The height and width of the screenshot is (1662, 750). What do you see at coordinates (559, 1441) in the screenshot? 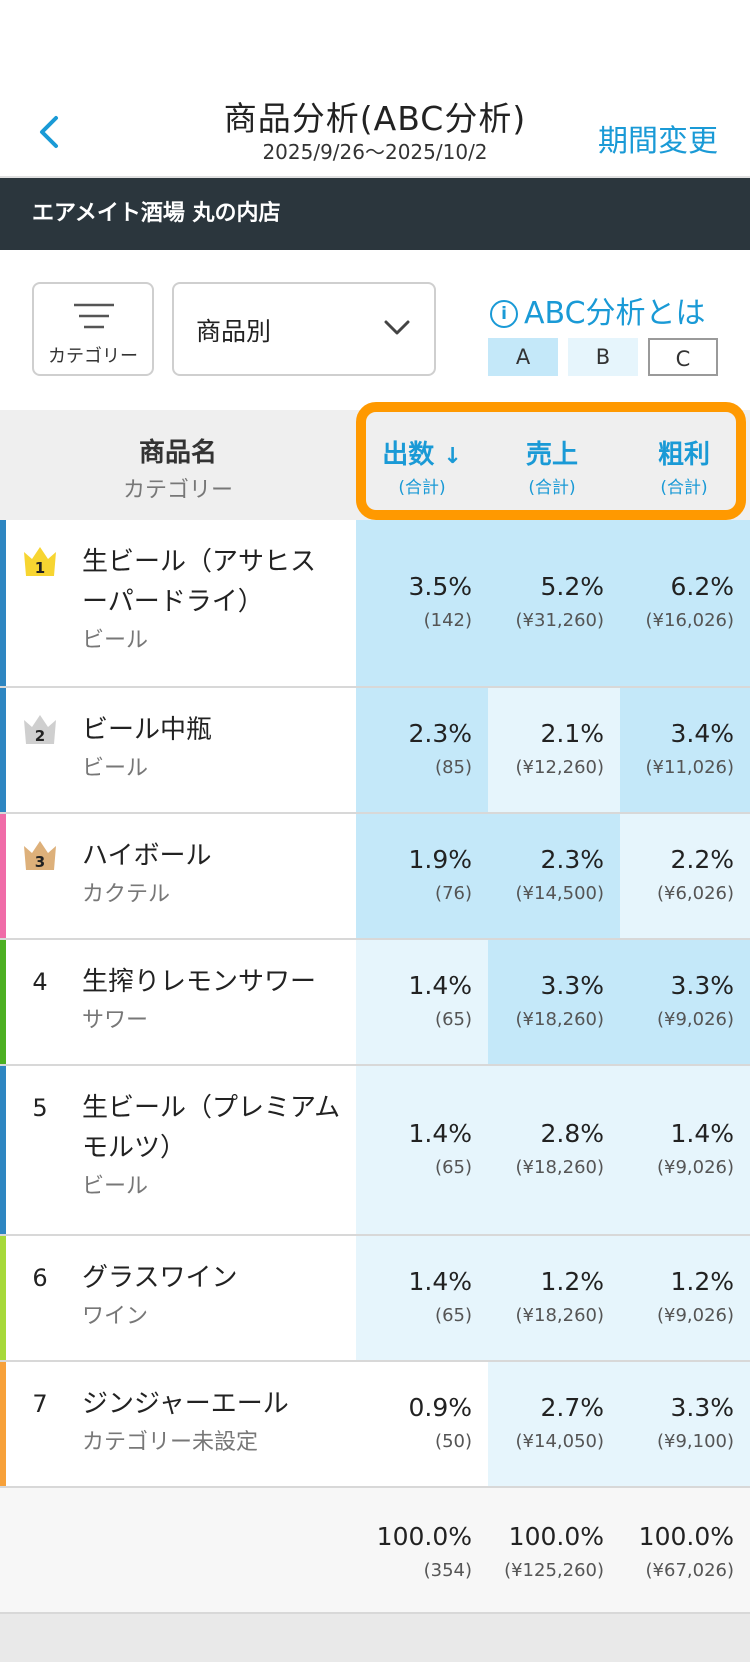
I see `sales-value: (¥14,050)` at bounding box center [559, 1441].